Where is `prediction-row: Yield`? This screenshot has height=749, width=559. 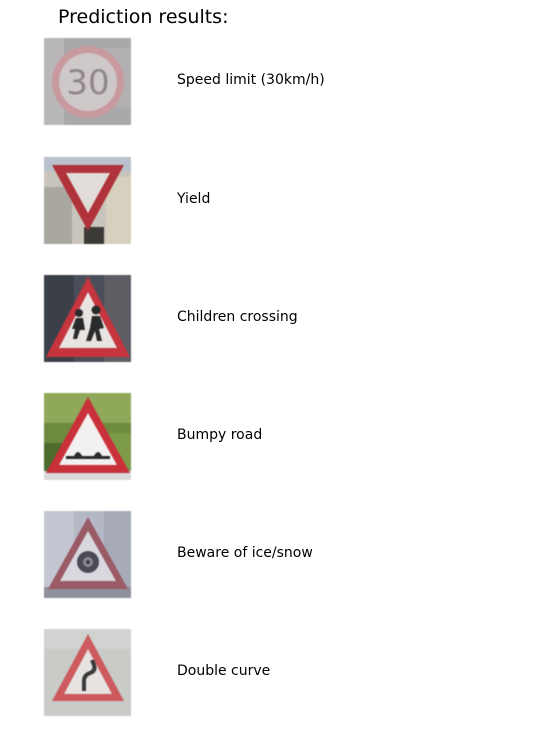
prediction-row: Yield is located at coordinates (284, 200).